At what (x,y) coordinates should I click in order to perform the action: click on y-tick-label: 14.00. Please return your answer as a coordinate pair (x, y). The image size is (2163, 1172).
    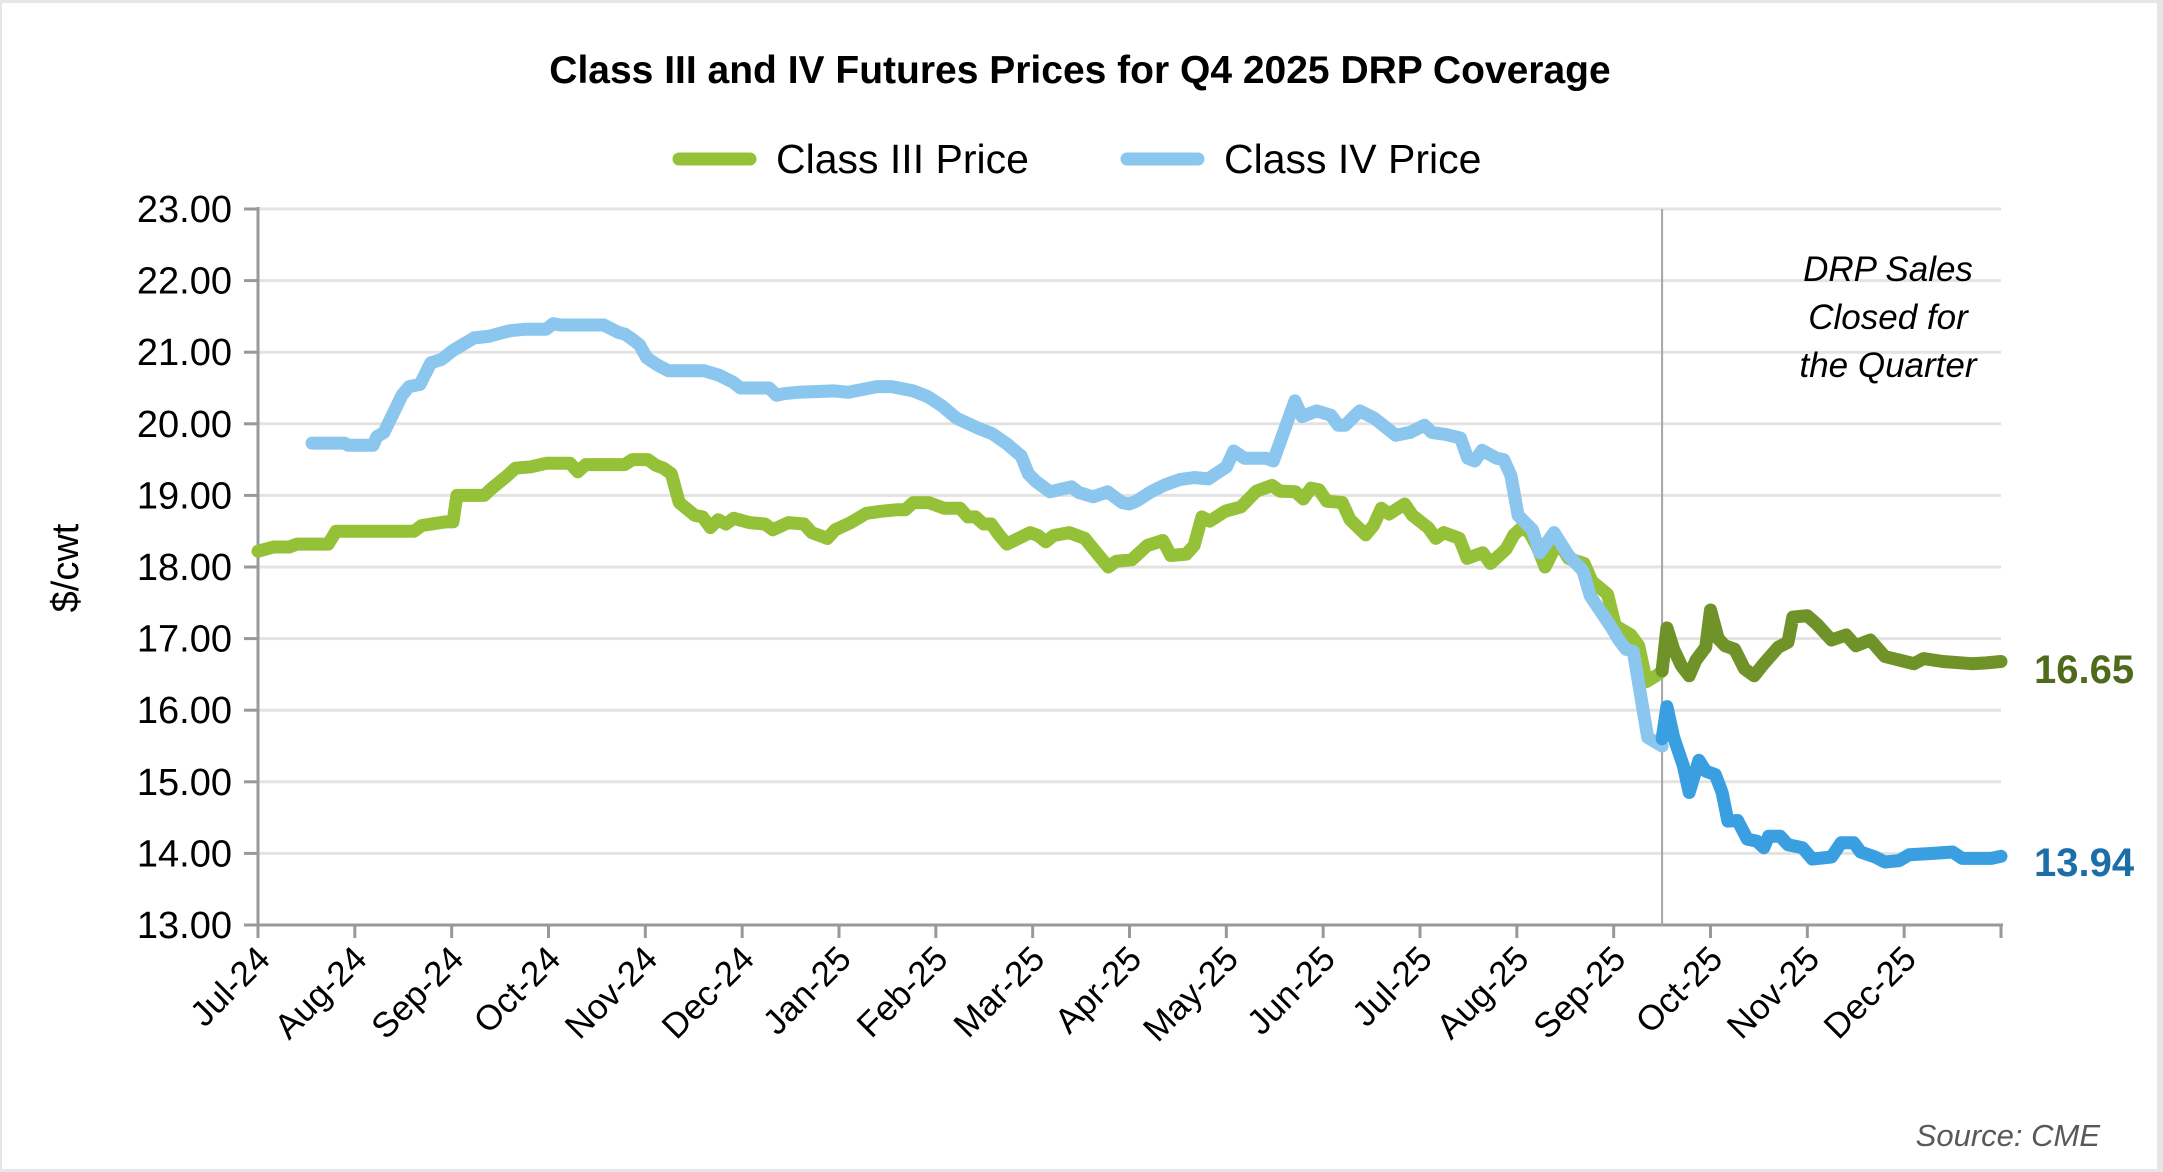
    Looking at the image, I should click on (184, 854).